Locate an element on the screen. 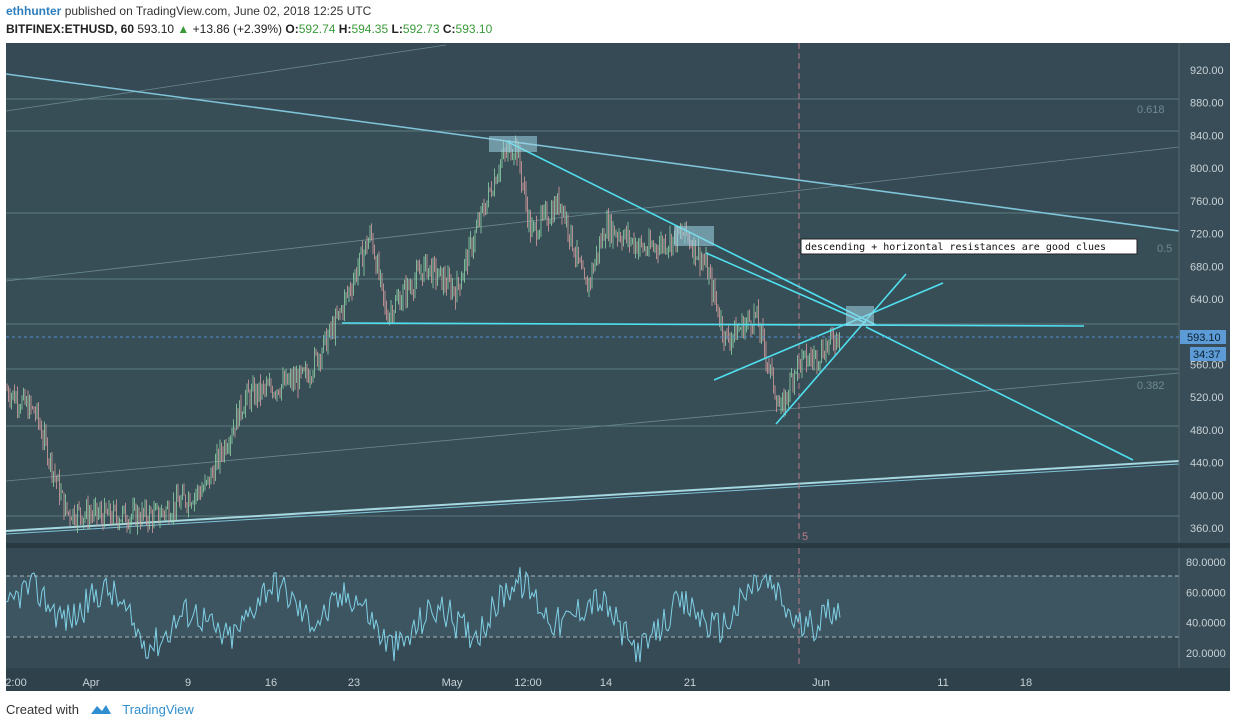 This screenshot has height=727, width=1239. annotation-box is located at coordinates (969, 246).